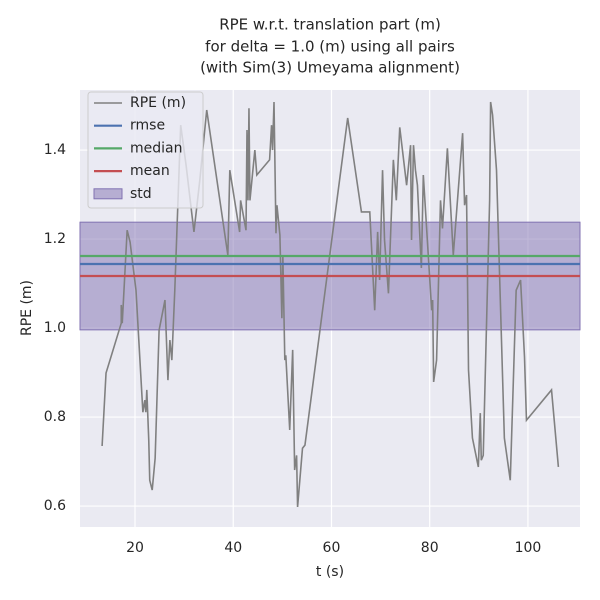  What do you see at coordinates (330, 68) in the screenshot?
I see `chart-title: (with Sim(3) Umeyama alignment)` at bounding box center [330, 68].